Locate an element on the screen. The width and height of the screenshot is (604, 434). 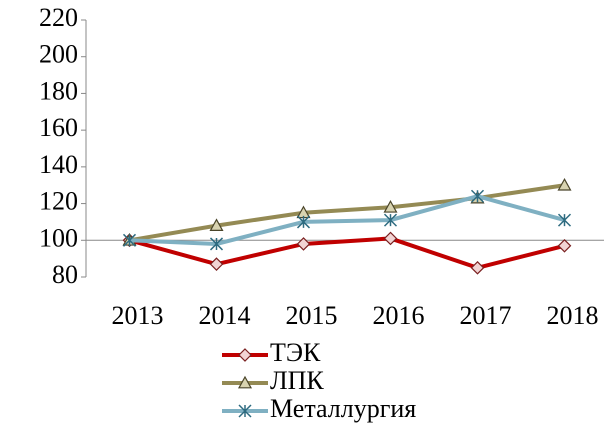
legend-label: Металлургия is located at coordinates (343, 408).